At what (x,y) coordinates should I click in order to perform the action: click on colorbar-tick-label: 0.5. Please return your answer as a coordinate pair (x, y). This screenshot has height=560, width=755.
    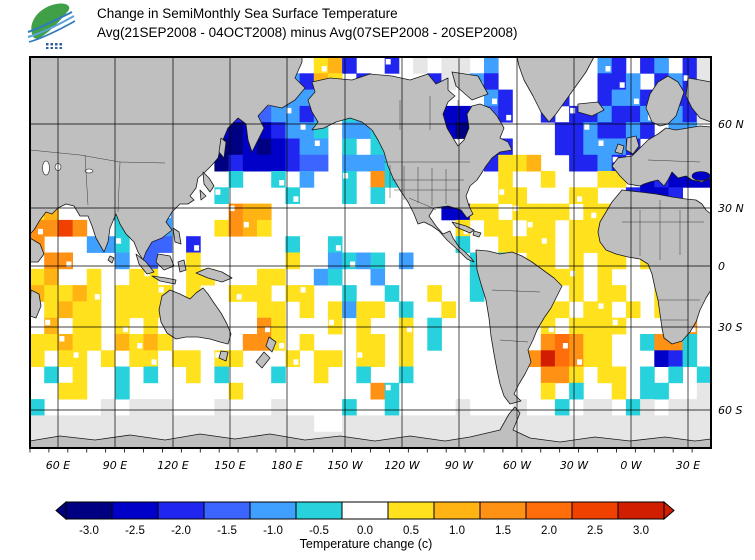
    Looking at the image, I should click on (411, 531).